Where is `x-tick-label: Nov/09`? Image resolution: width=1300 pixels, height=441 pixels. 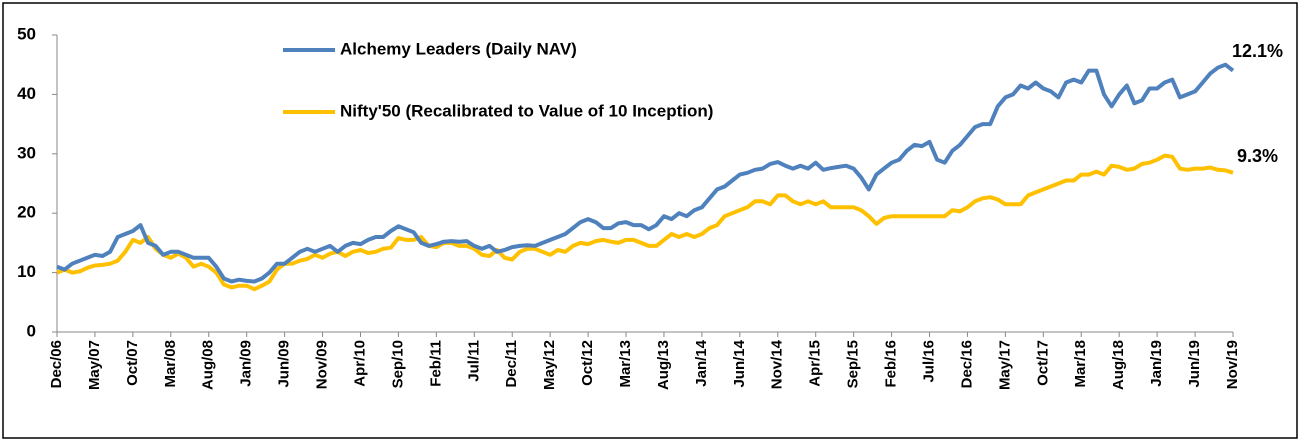 x-tick-label: Nov/09 is located at coordinates (322, 364).